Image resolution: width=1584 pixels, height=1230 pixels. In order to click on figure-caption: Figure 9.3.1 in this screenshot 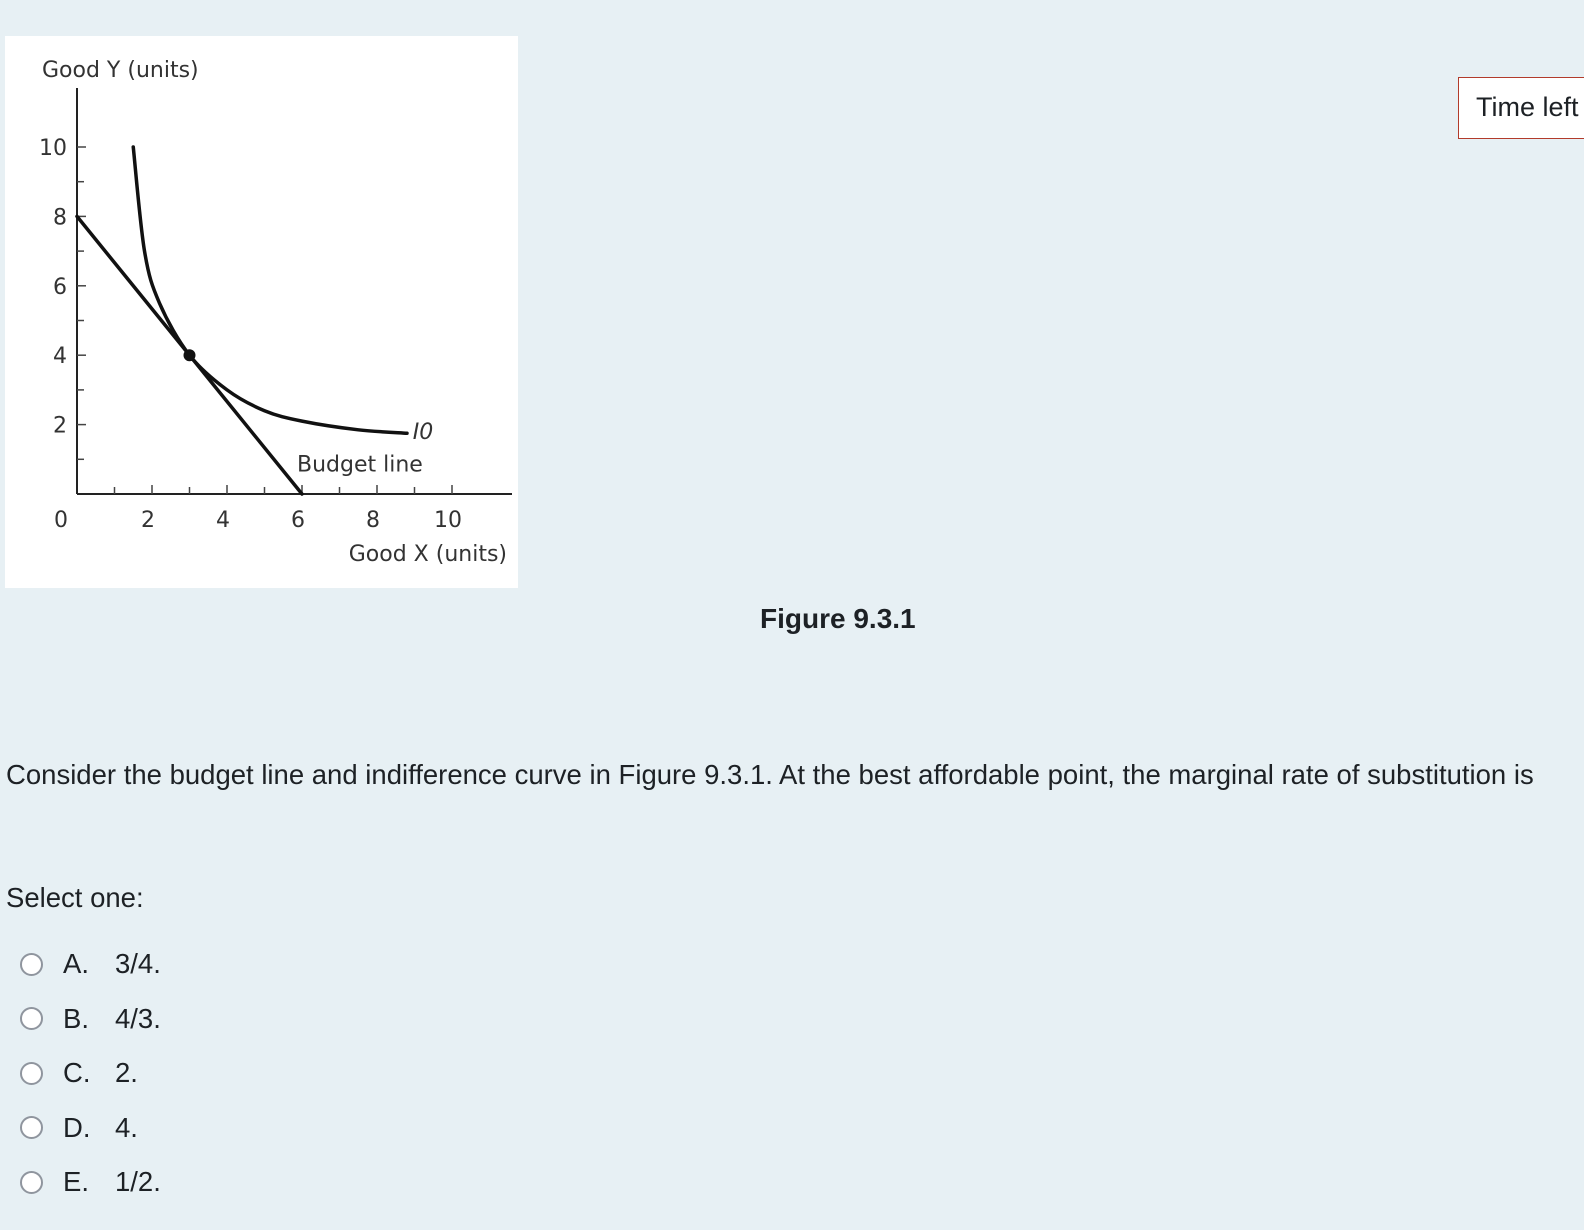, I will do `click(838, 618)`.